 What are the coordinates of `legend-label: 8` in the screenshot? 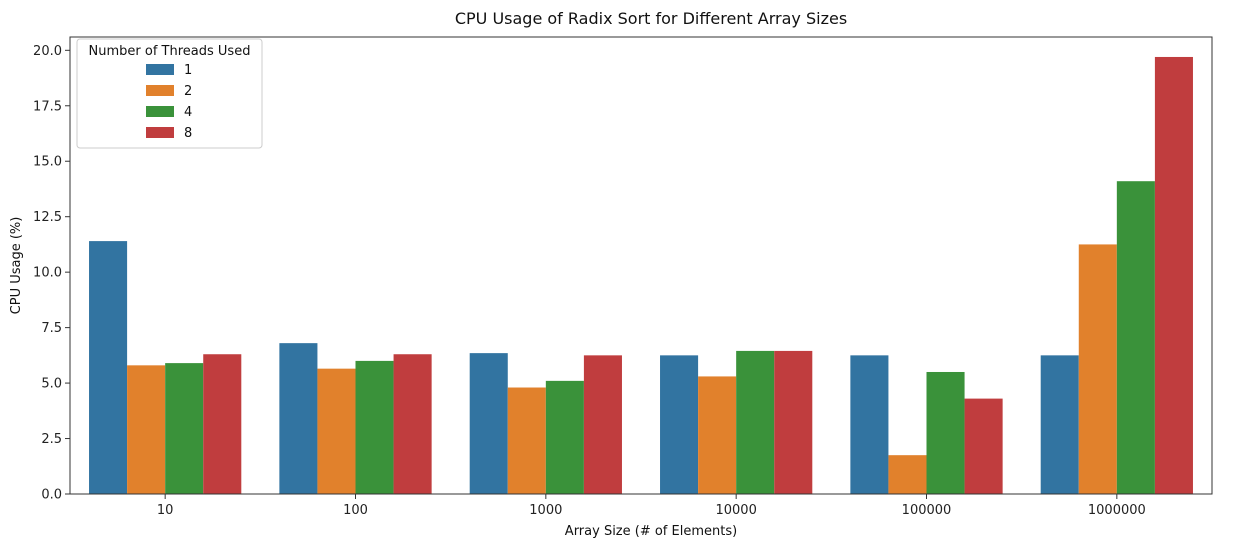 It's located at (188, 133).